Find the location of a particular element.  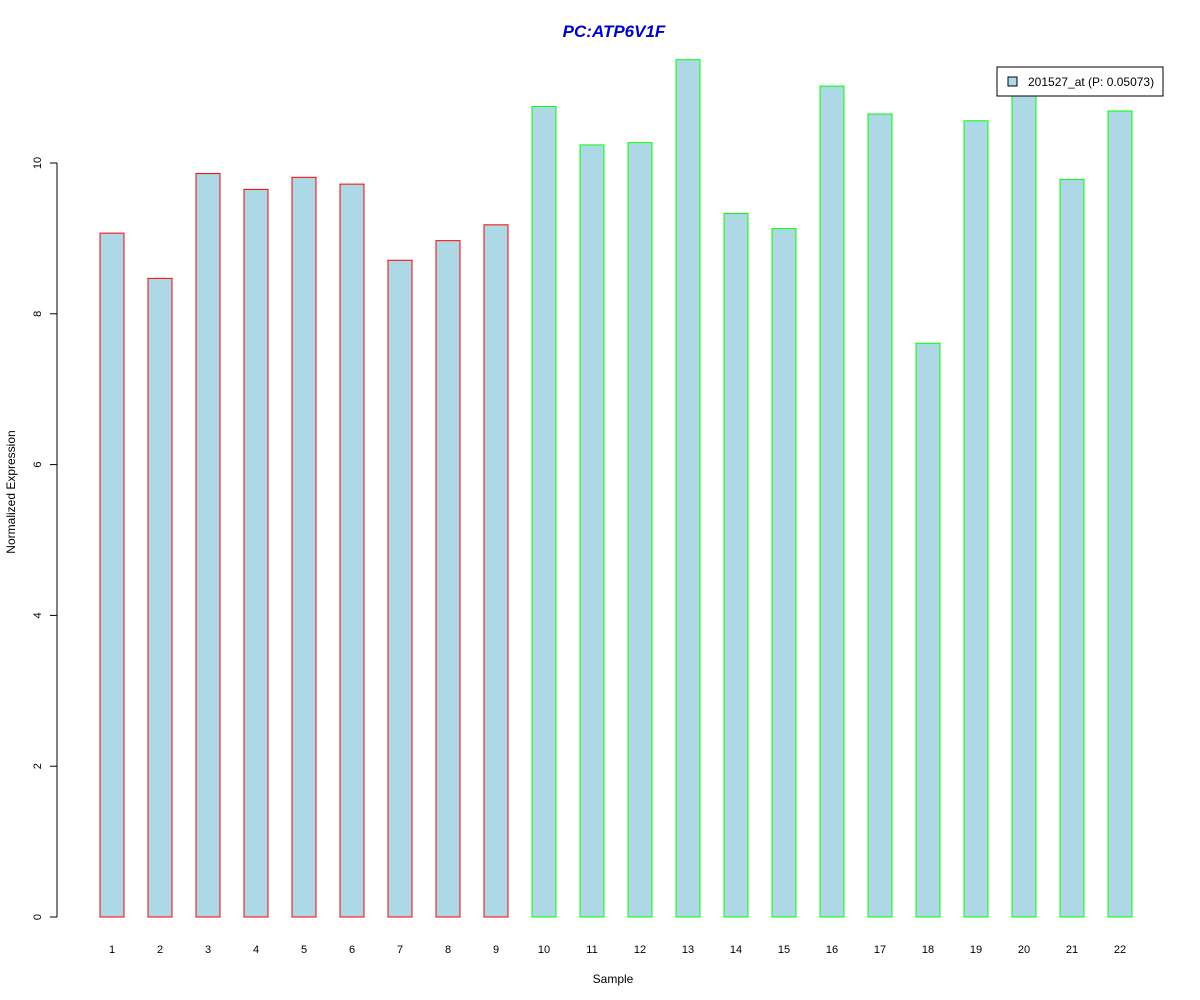

x-tick-label: 4 is located at coordinates (256, 950).